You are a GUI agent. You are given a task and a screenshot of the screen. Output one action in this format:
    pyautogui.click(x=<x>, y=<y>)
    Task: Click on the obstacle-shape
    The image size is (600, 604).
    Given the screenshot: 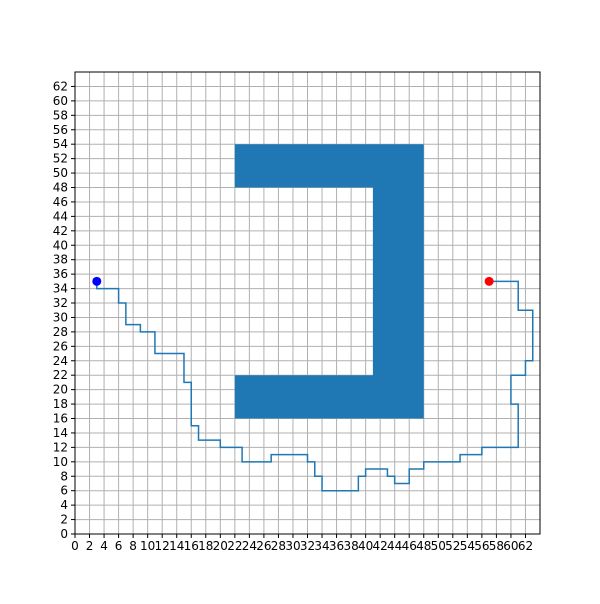 What is the action you would take?
    pyautogui.click(x=329, y=281)
    